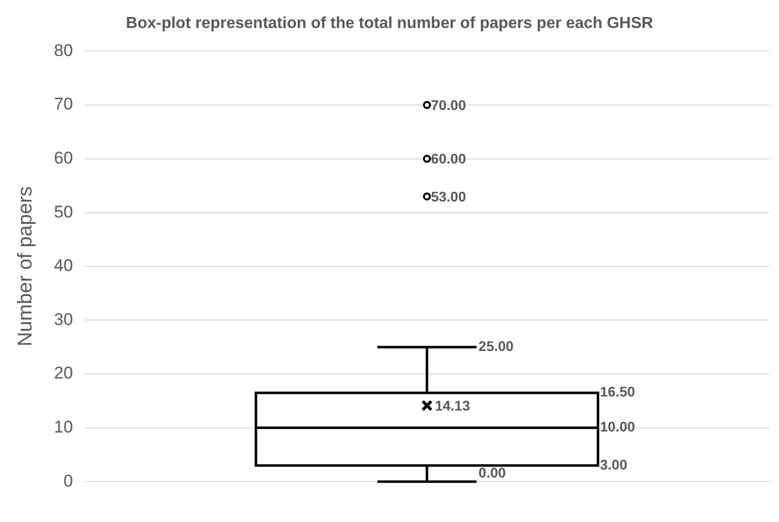  I want to click on annotation: 16.50, so click(618, 392).